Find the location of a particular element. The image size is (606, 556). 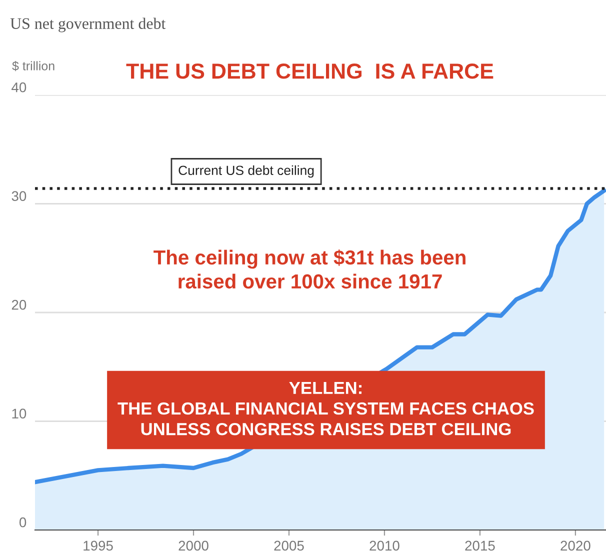

x-tick-label: 2005 is located at coordinates (289, 545).